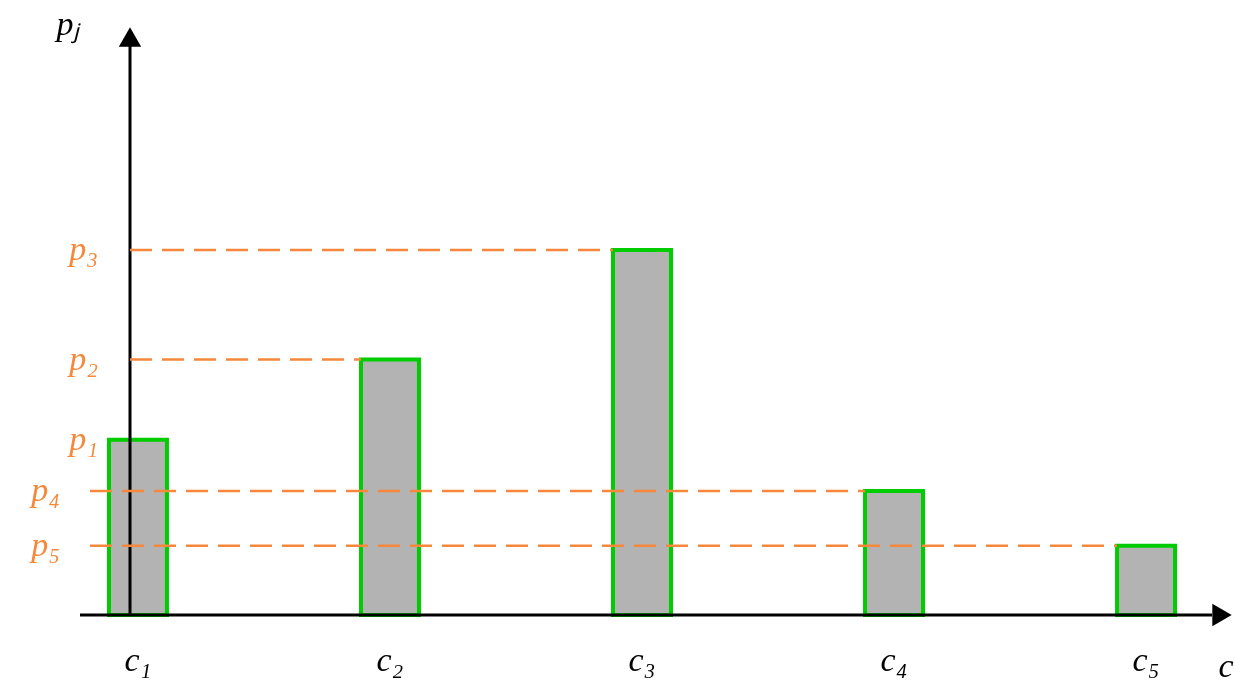 This screenshot has width=1235, height=683. I want to click on x-tick-label: c₅, so click(1146, 659).